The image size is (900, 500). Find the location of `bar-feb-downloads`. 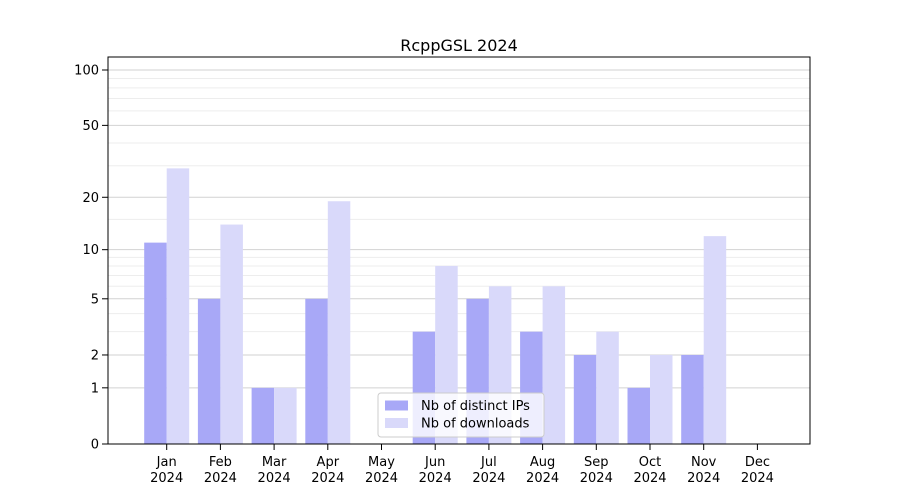

bar-feb-downloads is located at coordinates (231, 334).